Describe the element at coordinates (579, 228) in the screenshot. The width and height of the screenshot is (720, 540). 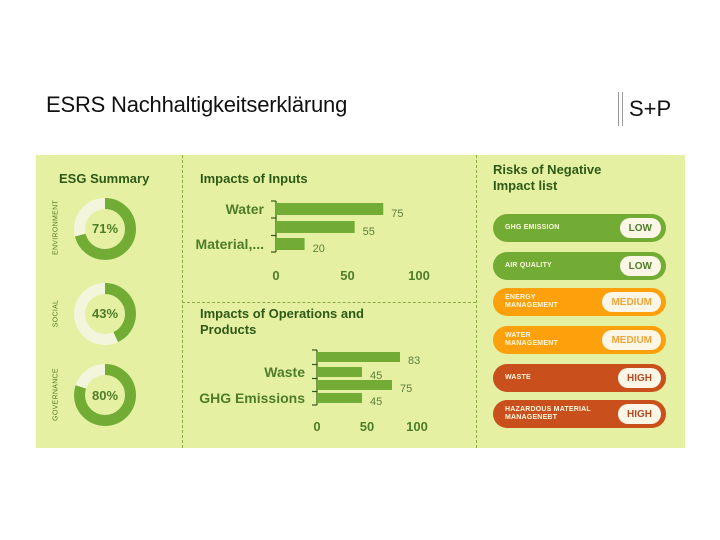
I see `risk-item: GHG EMISSION LOW` at that location.